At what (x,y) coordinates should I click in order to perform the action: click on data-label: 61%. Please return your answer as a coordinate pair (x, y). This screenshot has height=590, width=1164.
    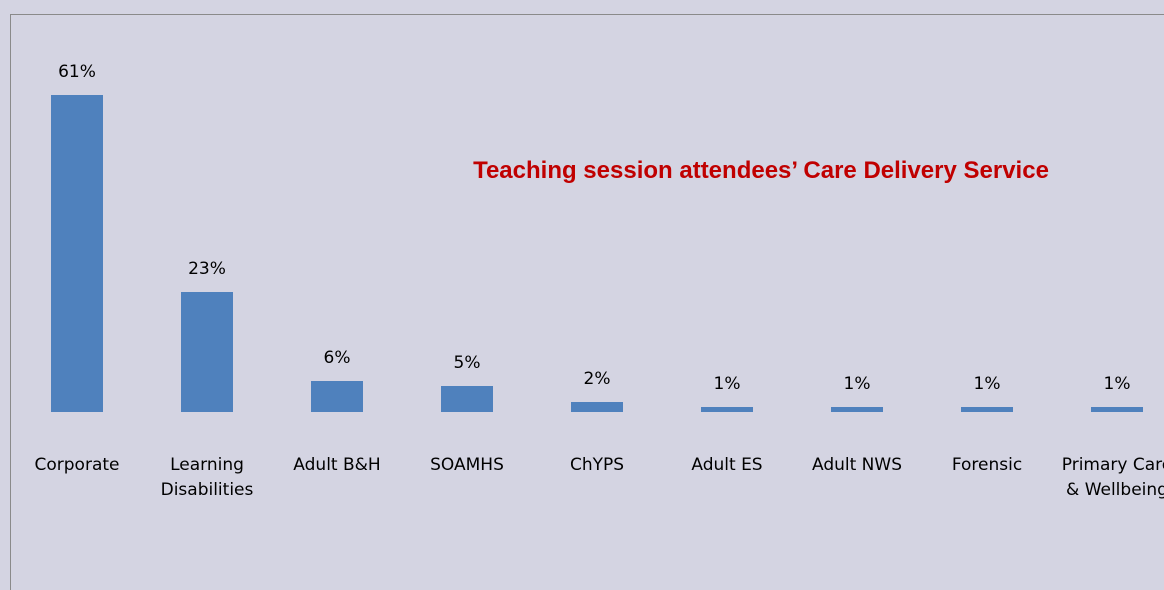
    Looking at the image, I should click on (77, 71).